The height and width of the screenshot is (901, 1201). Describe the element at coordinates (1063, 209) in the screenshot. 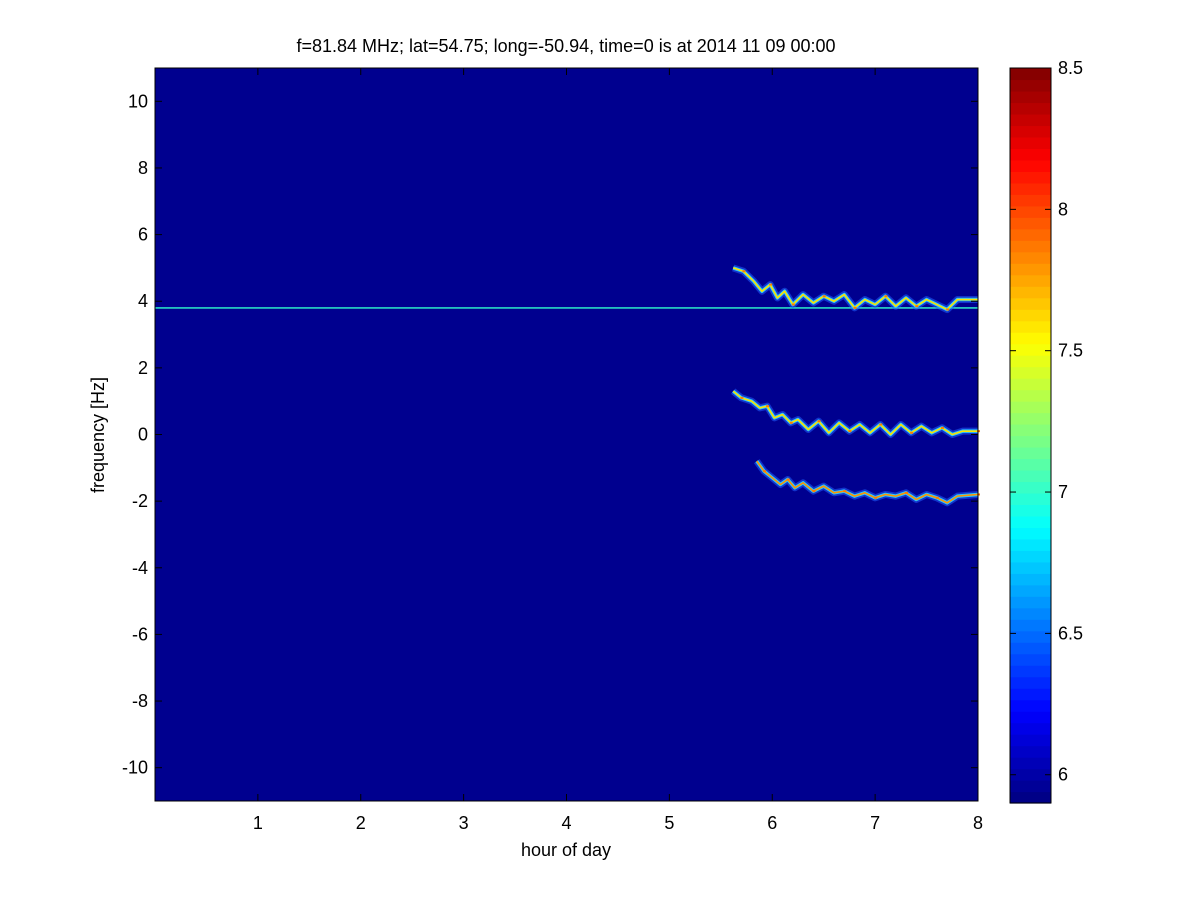

I see `colorbar-tick-label: 8` at that location.